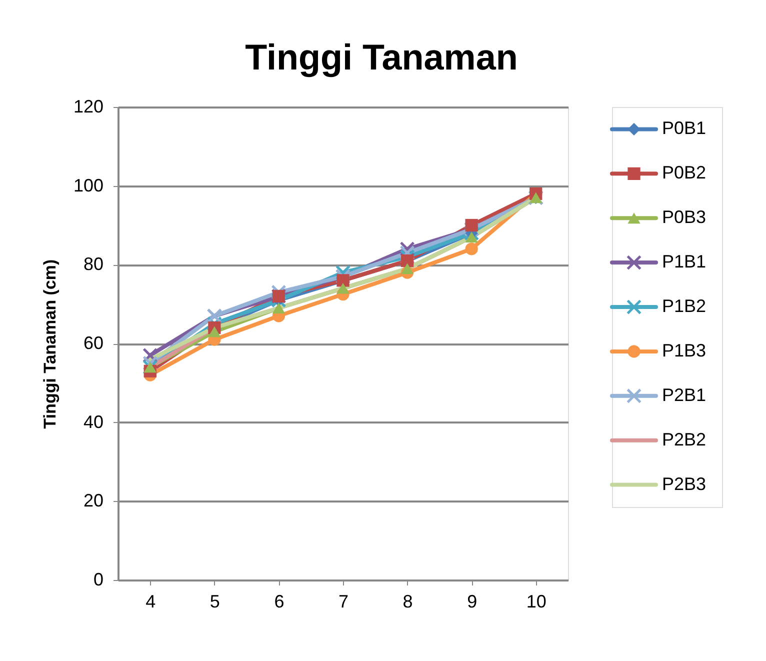 This screenshot has width=766, height=661. Describe the element at coordinates (88, 106) in the screenshot. I see `y-tick-label: 120` at that location.